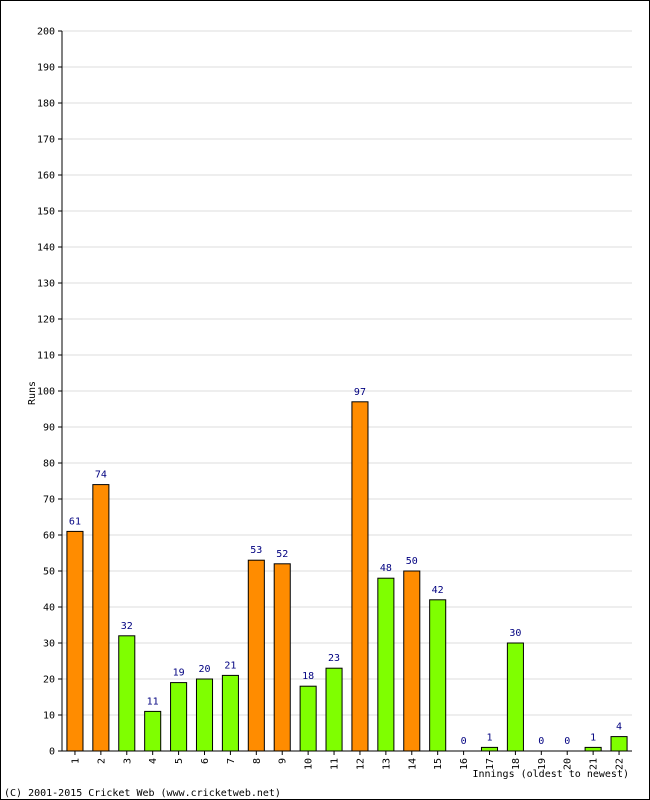 The width and height of the screenshot is (650, 800). I want to click on y-tick-label: 60, so click(49, 536).